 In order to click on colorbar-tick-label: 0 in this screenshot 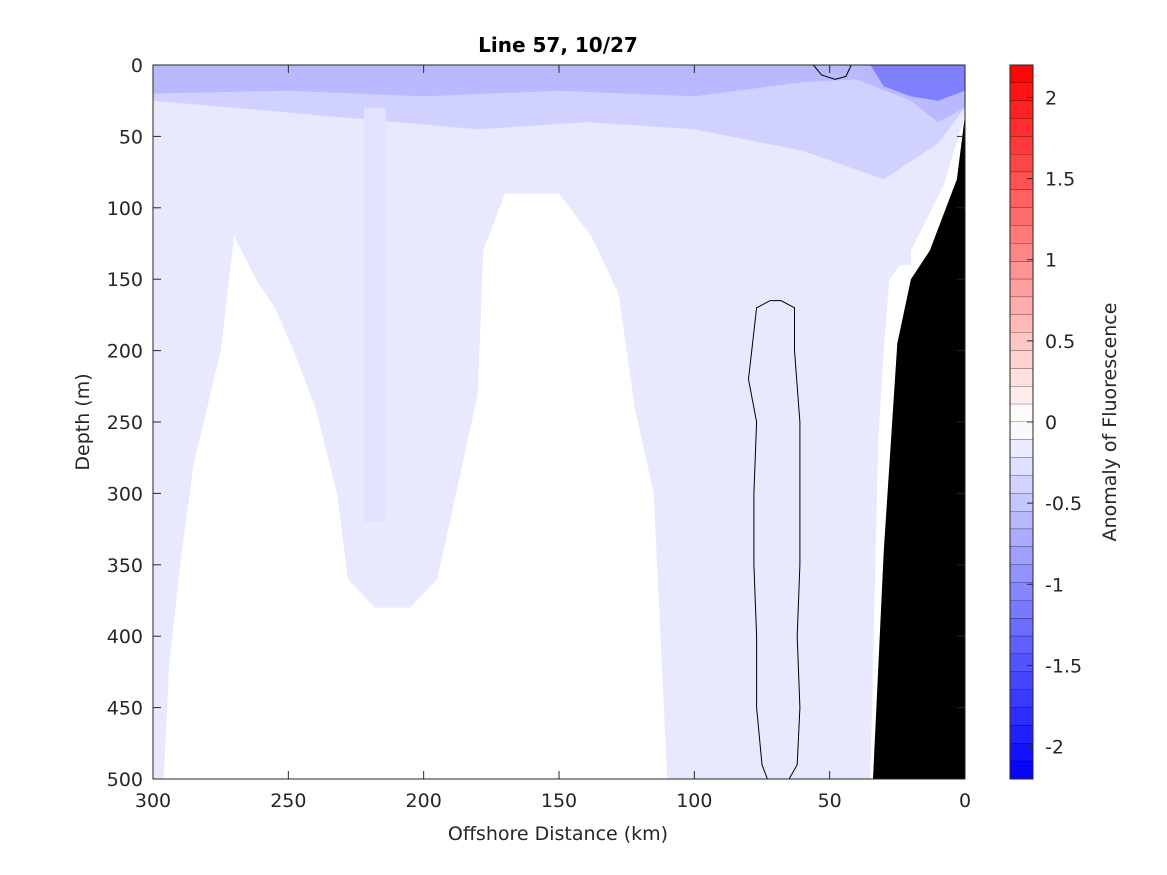, I will do `click(1051, 423)`.